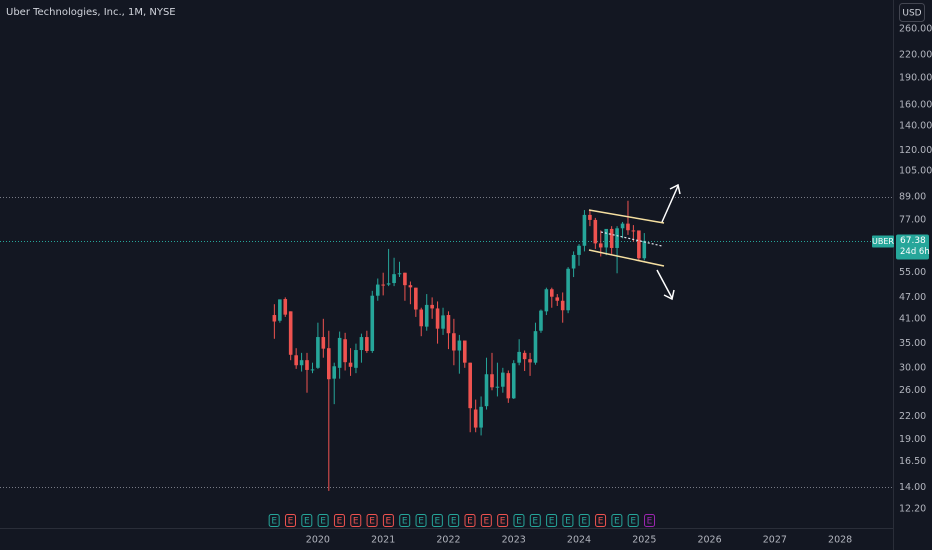 The image size is (932, 550). Describe the element at coordinates (514, 540) in the screenshot. I see `x-tick-label: 2023` at that location.